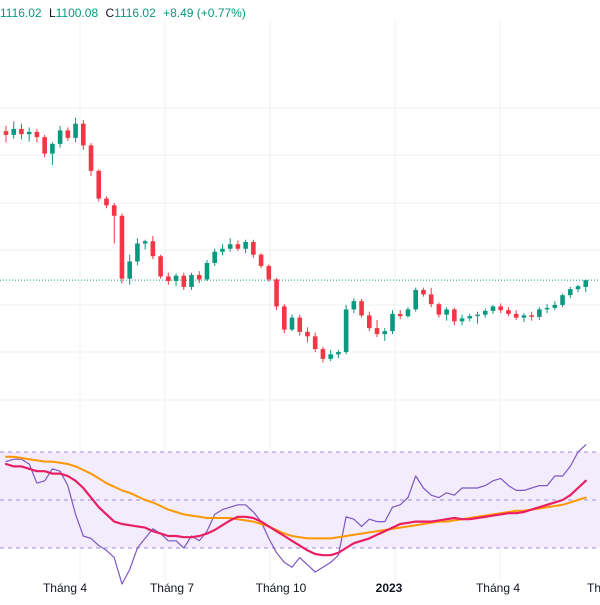  I want to click on ohlc-legend: 1116.02 L1100.08 C1116.02 +8.49 (+0.77%), so click(125, 13).